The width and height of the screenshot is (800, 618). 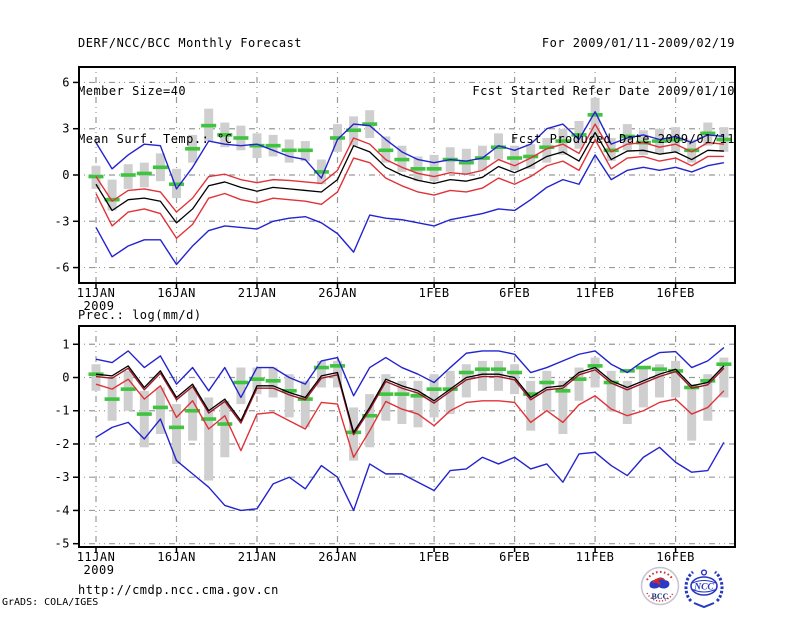 I want to click on svg-text: -4, so click(x=62, y=510).